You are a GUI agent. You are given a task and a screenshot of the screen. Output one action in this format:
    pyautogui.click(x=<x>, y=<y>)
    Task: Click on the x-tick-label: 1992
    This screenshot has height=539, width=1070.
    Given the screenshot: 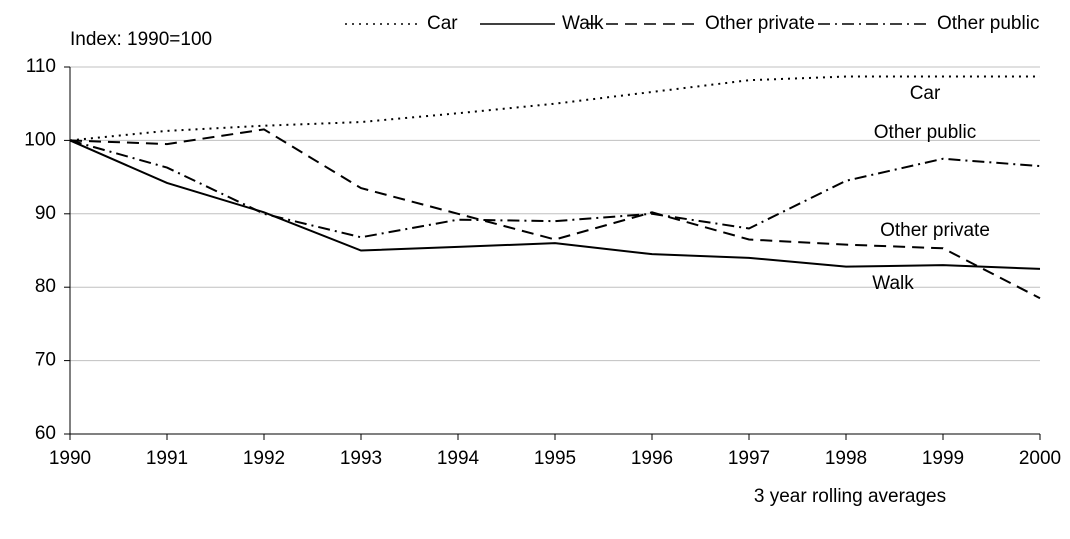 What is the action you would take?
    pyautogui.click(x=264, y=458)
    